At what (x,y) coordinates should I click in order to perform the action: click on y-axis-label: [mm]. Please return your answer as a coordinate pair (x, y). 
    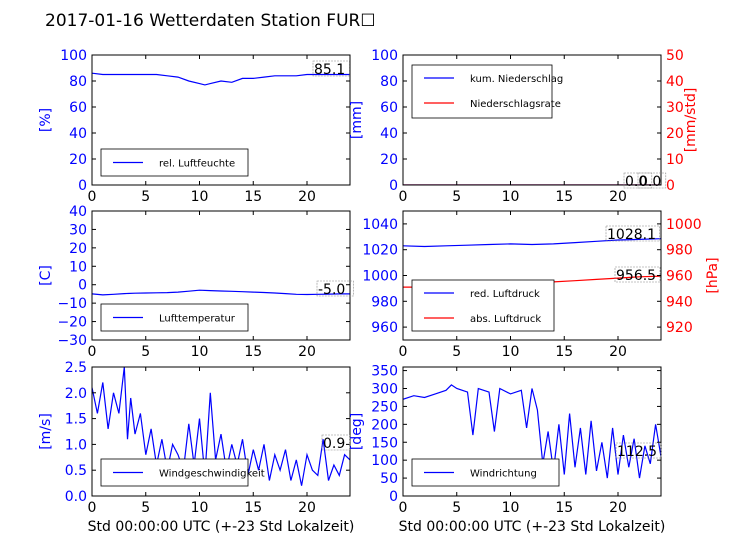
    Looking at the image, I should click on (357, 120).